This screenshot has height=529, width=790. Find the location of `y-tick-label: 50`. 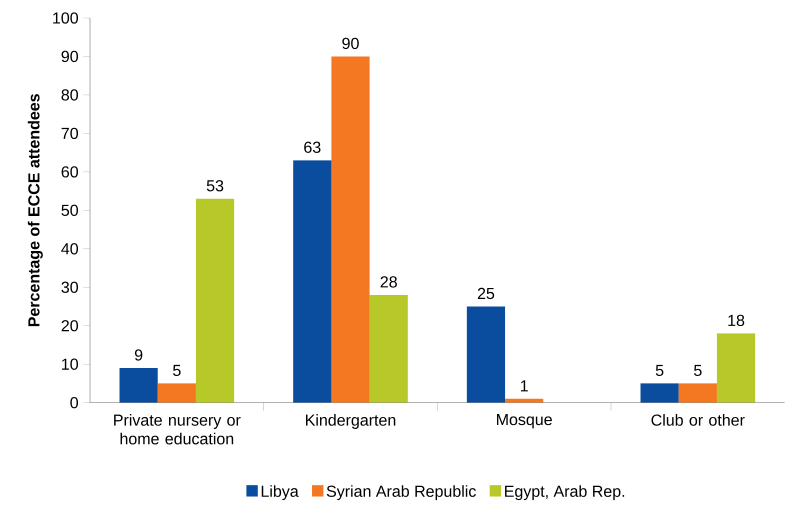

y-tick-label: 50 is located at coordinates (69, 210).